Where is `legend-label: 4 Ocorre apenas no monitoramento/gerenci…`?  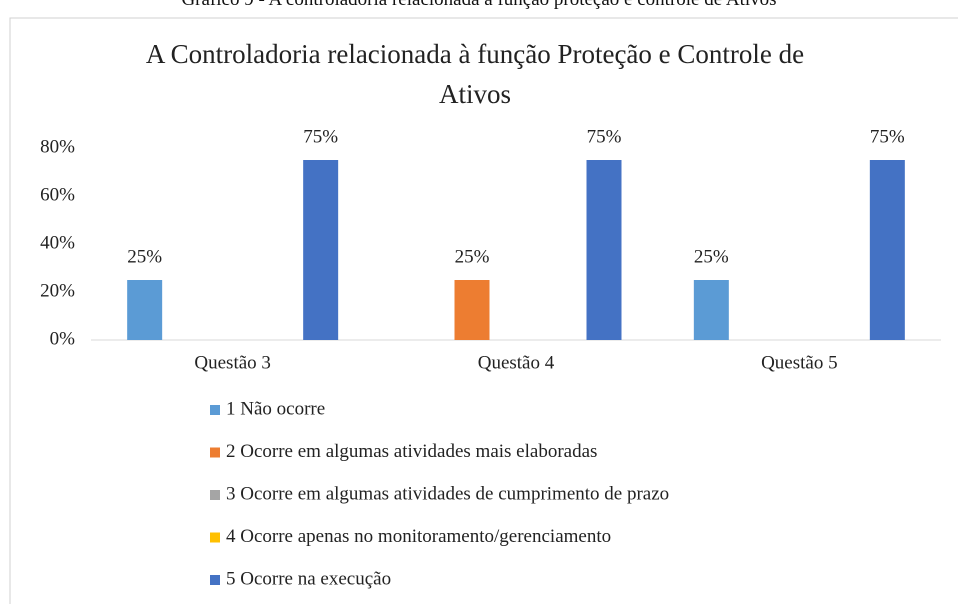 legend-label: 4 Ocorre apenas no monitoramento/gerenci… is located at coordinates (418, 536).